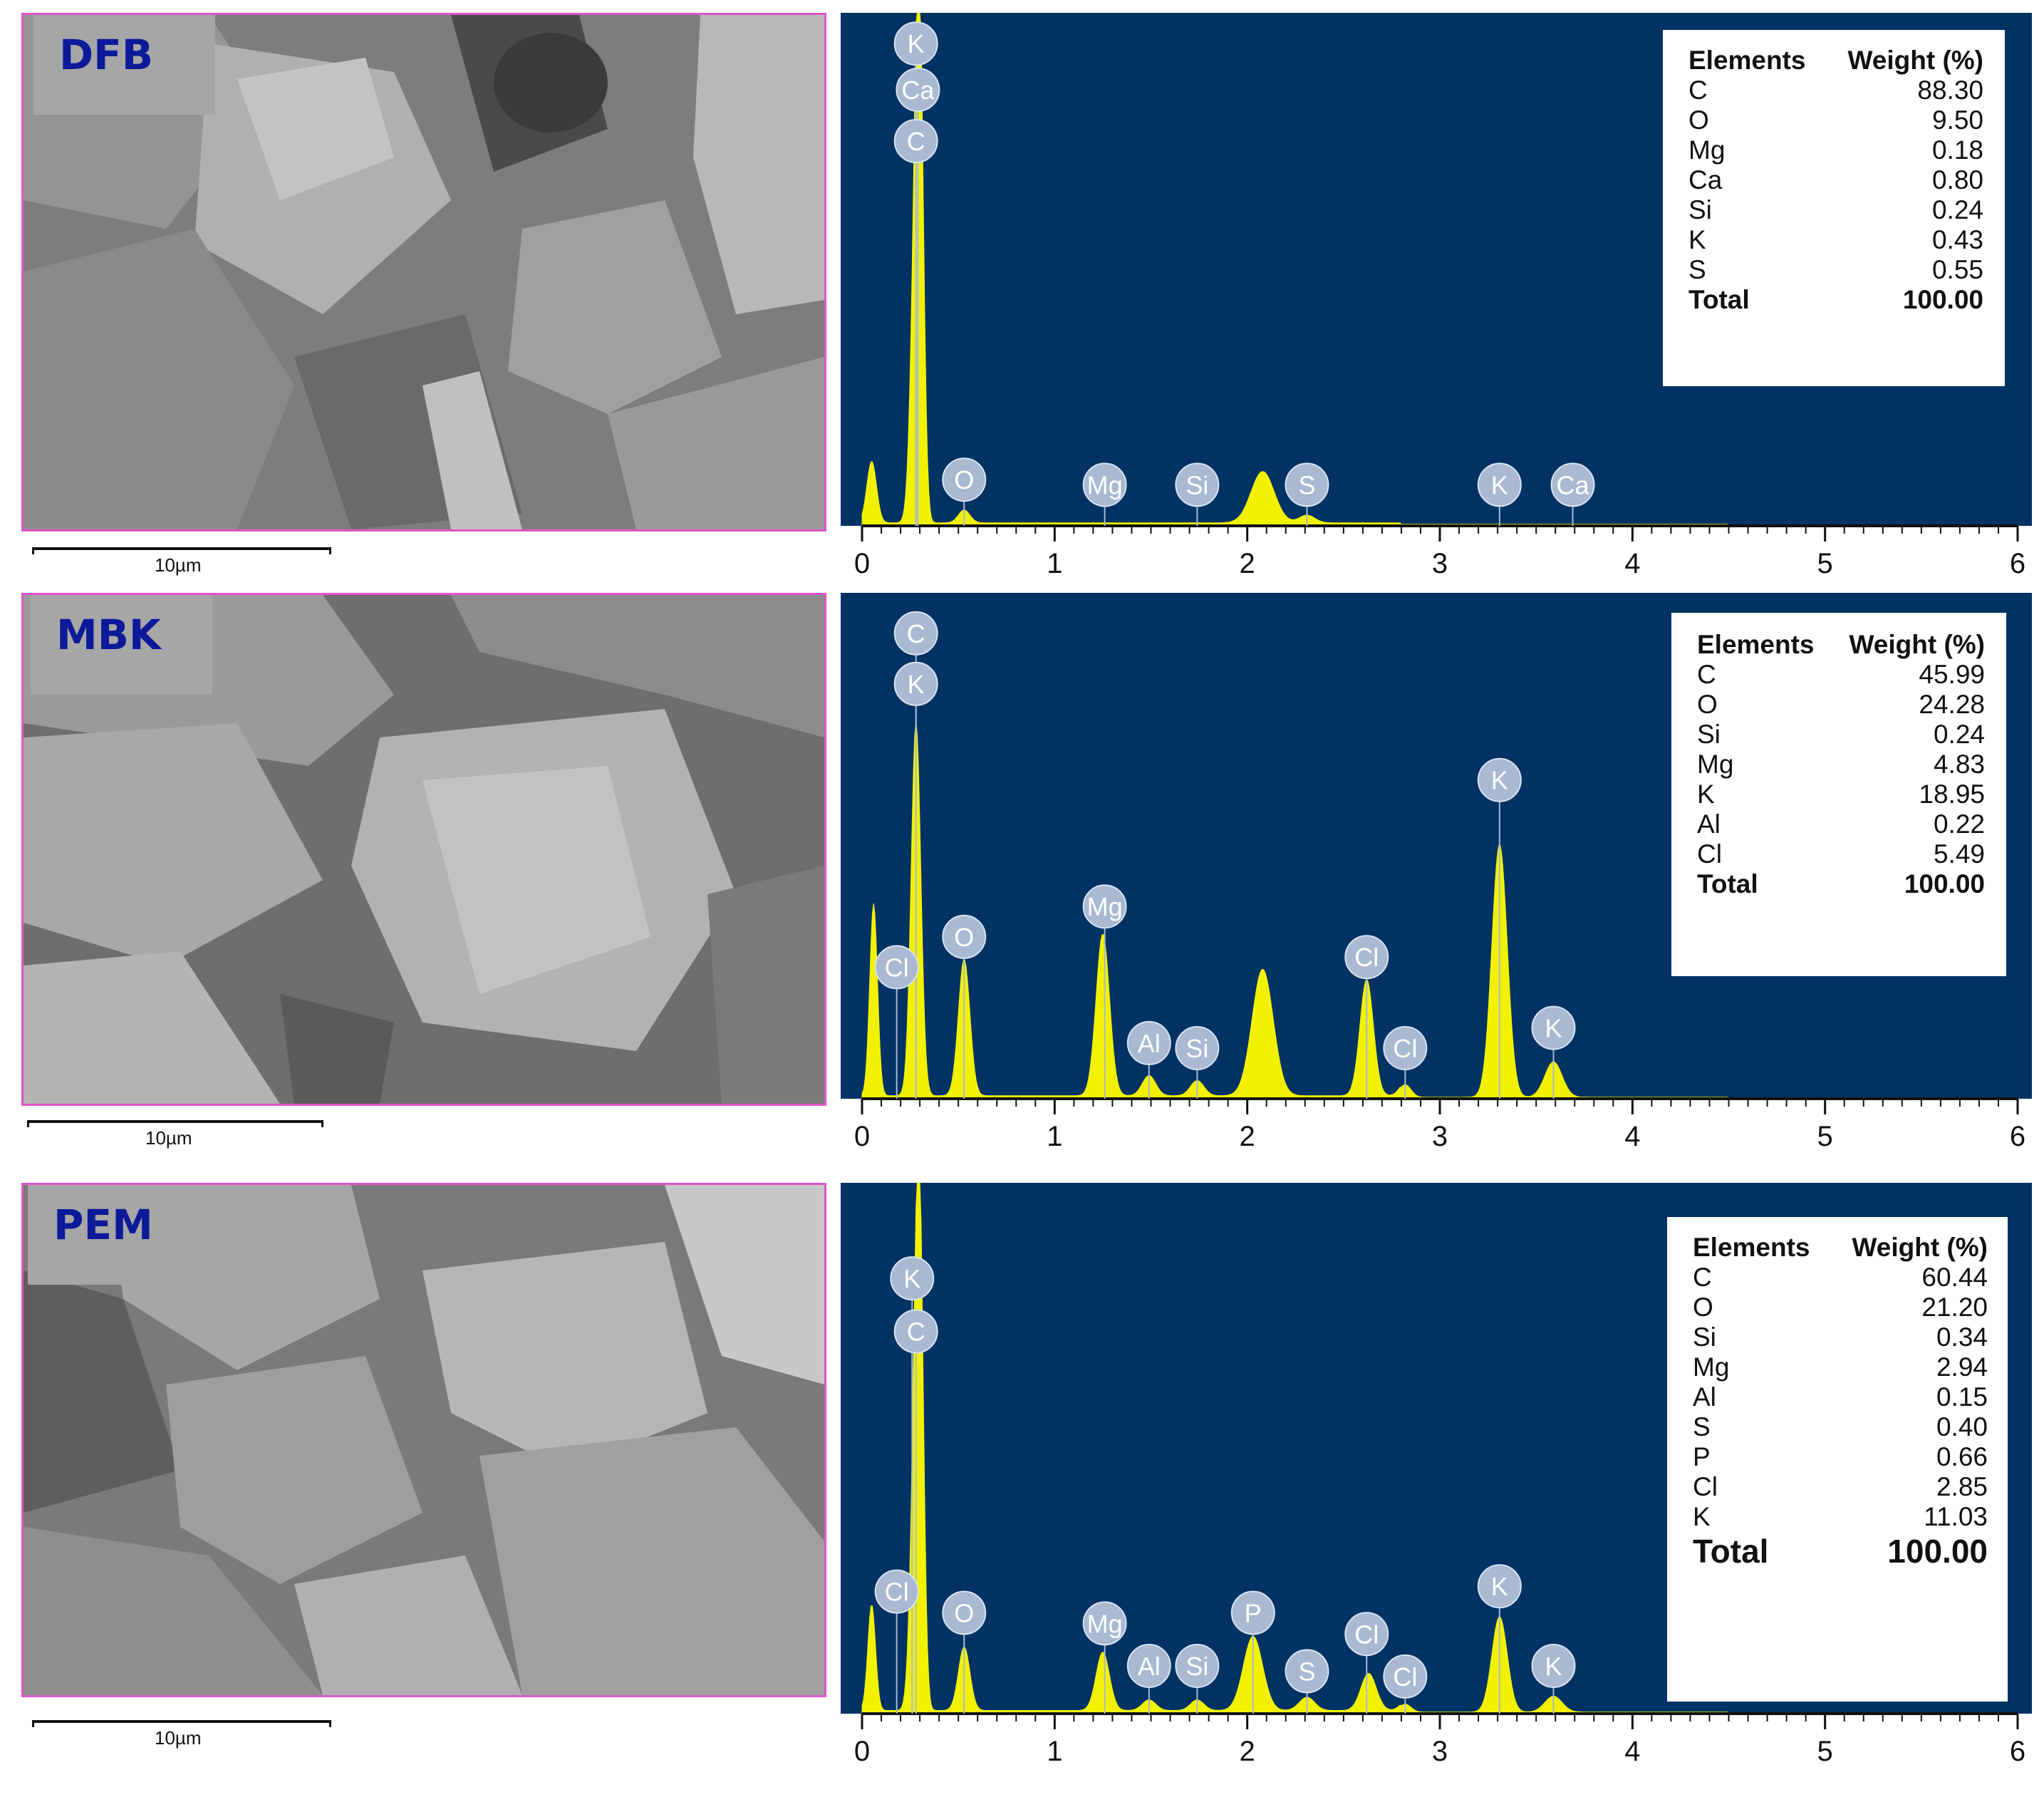 This screenshot has width=2044, height=1807. I want to click on table-row: S 0.55, so click(1835, 270).